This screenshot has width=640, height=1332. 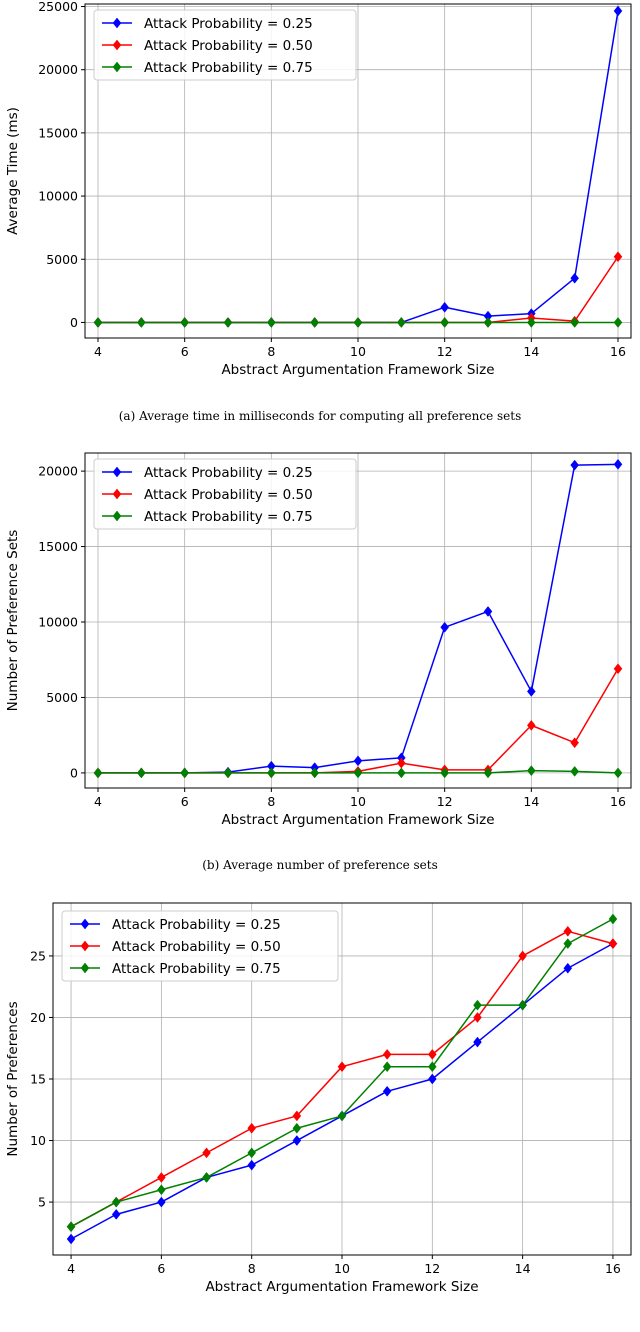 I want to click on y-tick-label: 5, so click(x=42, y=1202).